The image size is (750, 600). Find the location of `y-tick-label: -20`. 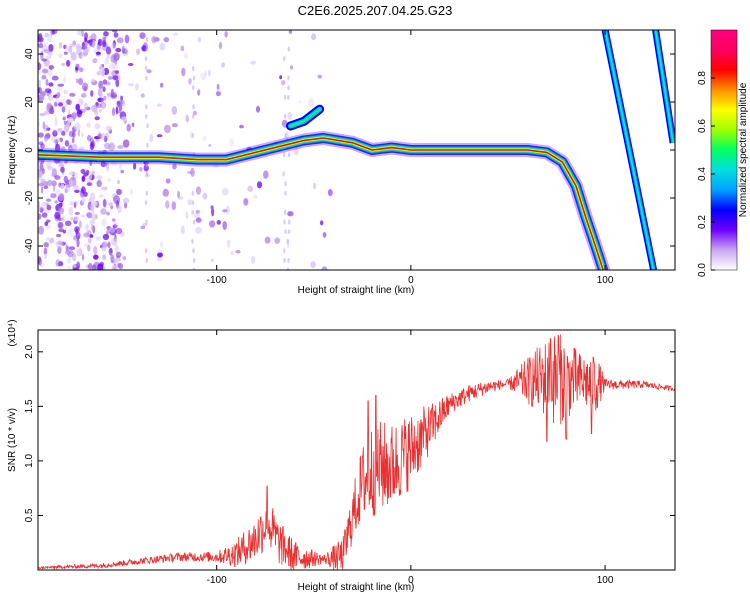

y-tick-label: -20 is located at coordinates (29, 197).